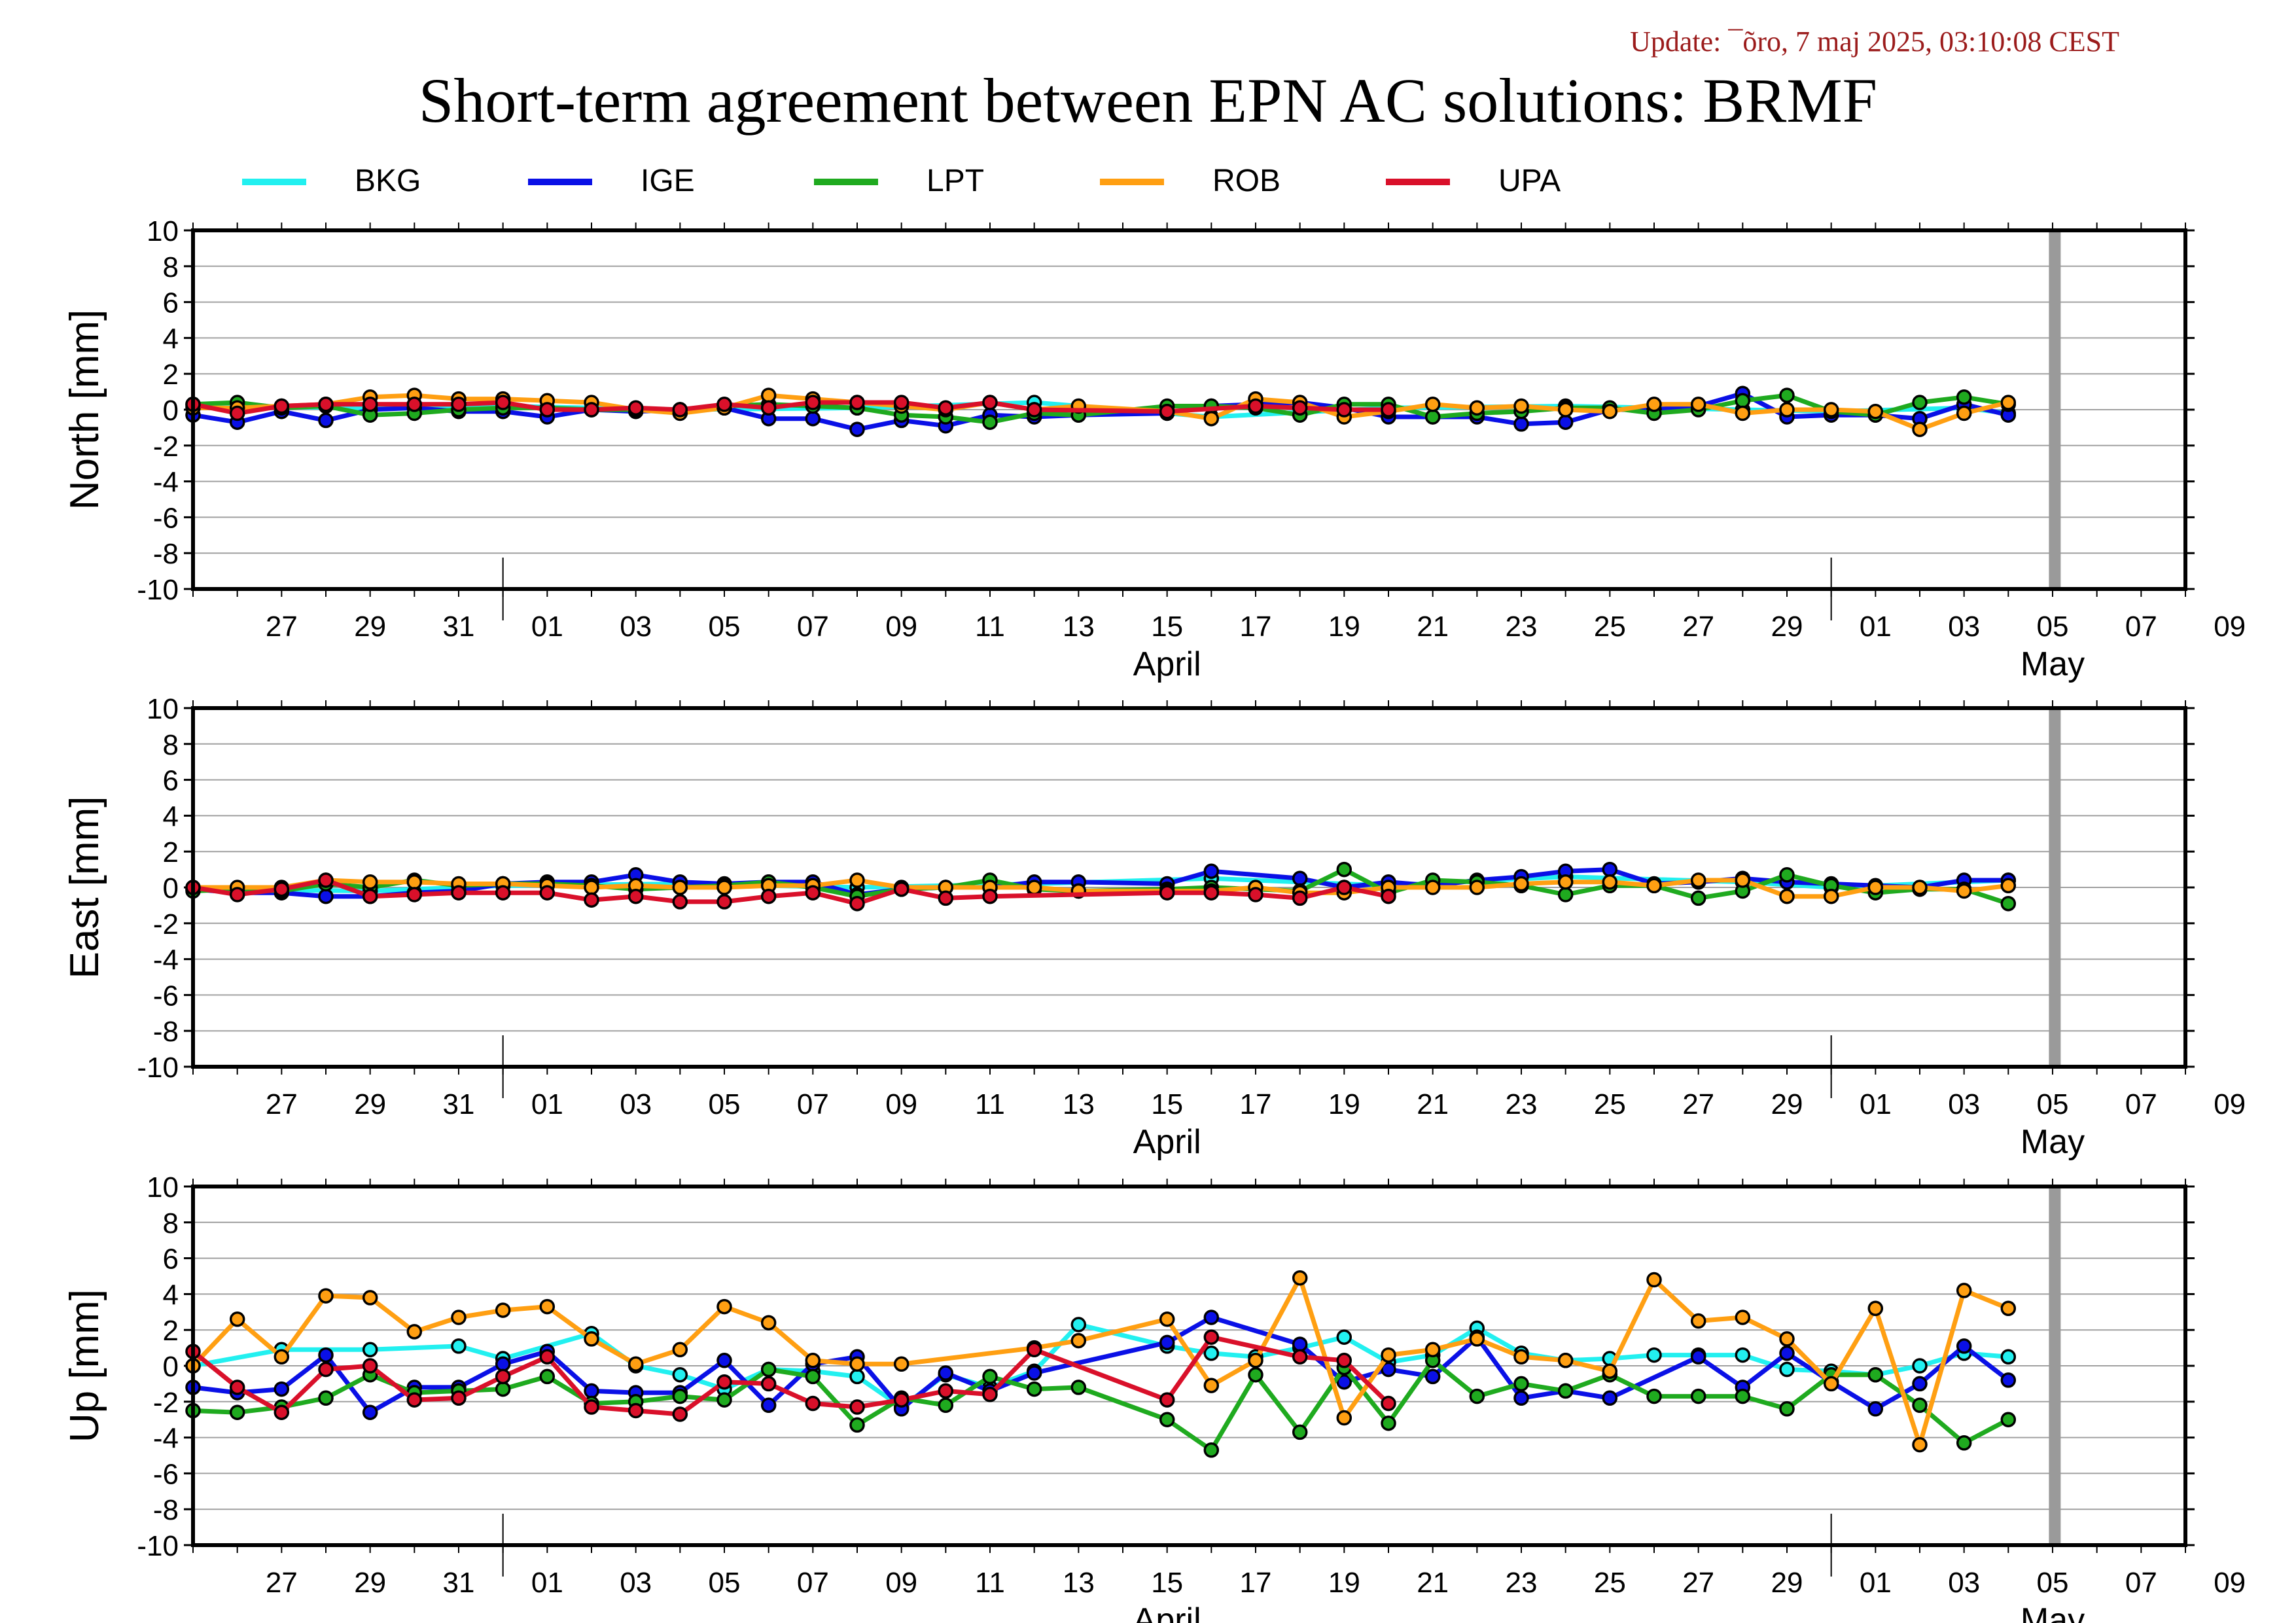 The height and width of the screenshot is (1623, 2296). What do you see at coordinates (2230, 627) in the screenshot?
I see `x-tick-label: 09` at bounding box center [2230, 627].